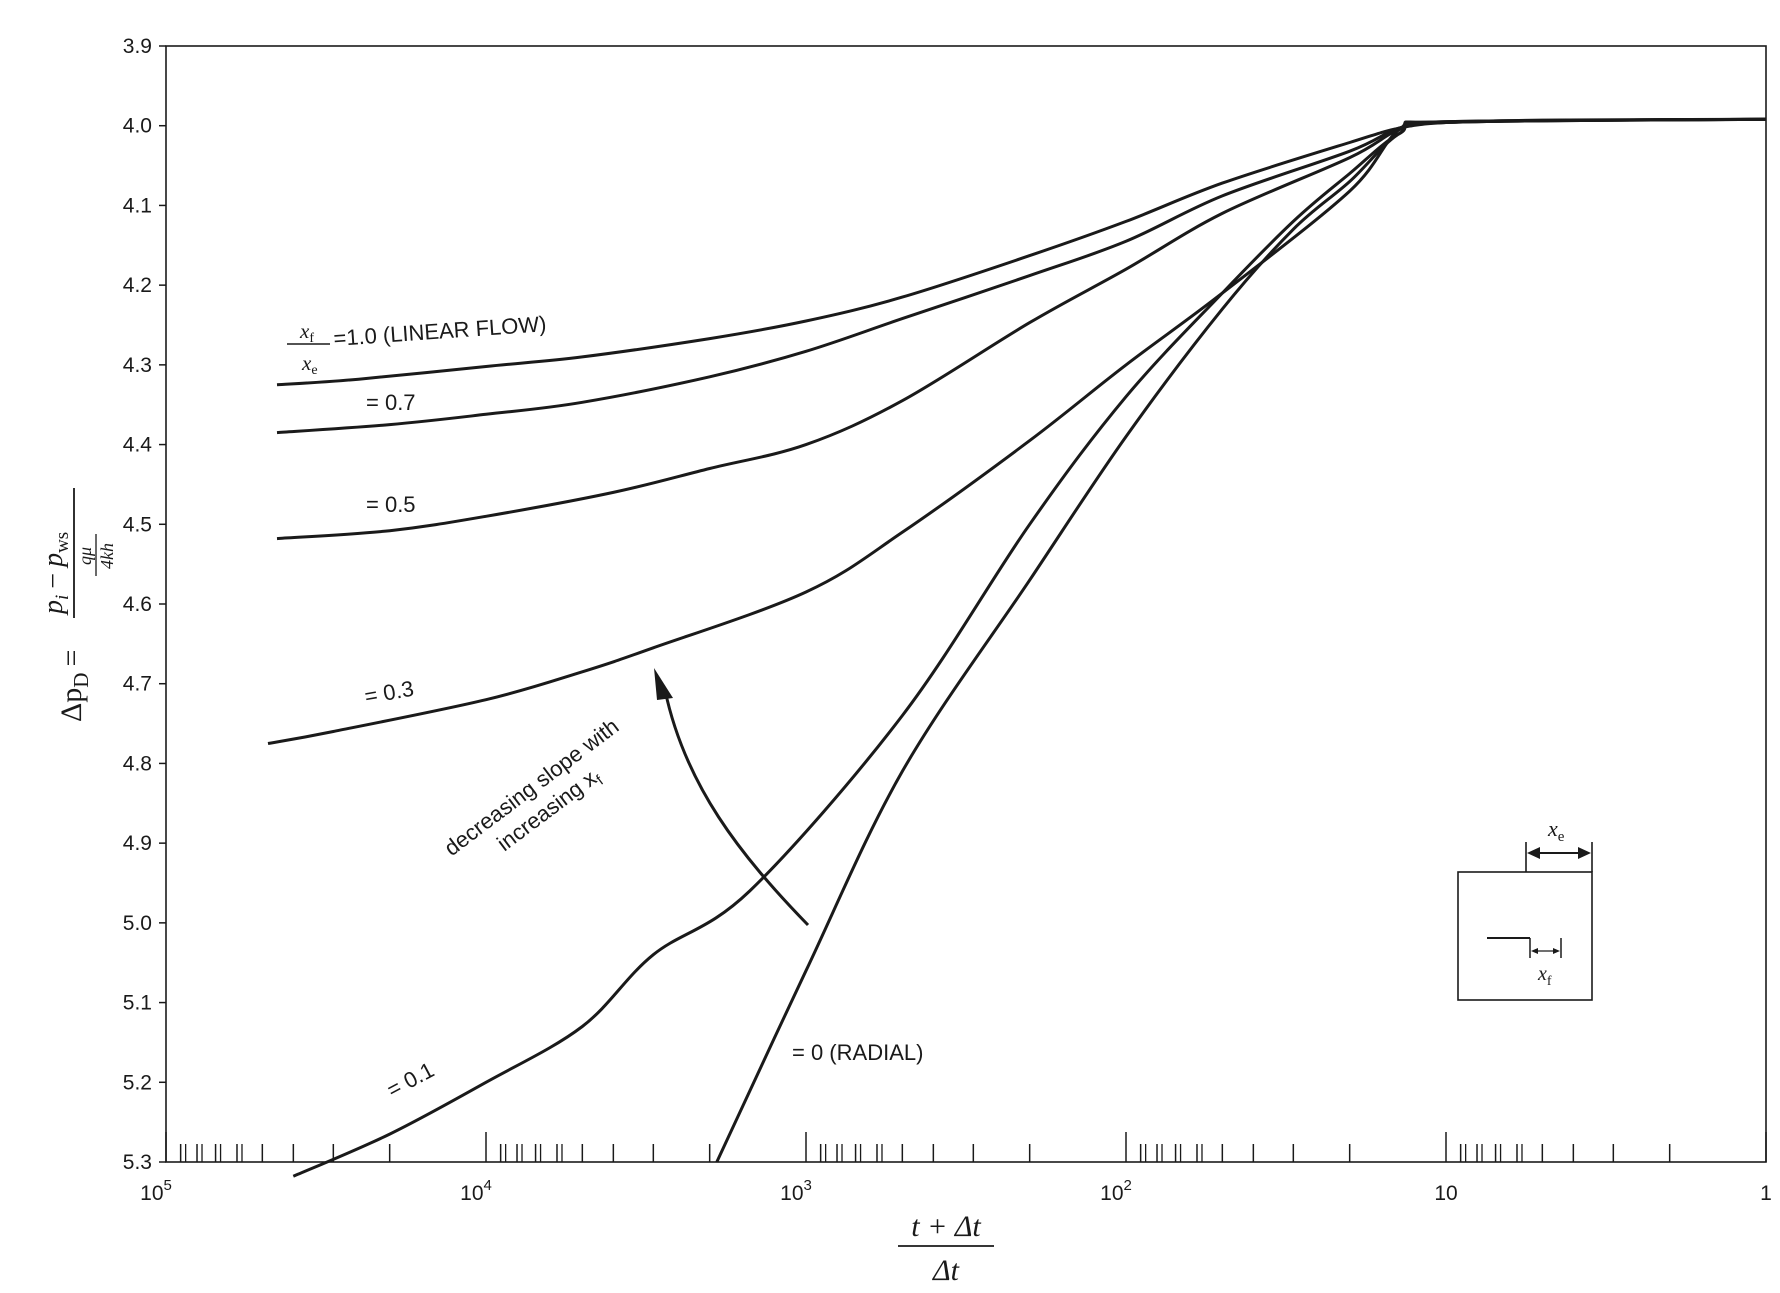  What do you see at coordinates (138, 445) in the screenshot?
I see `y-tick-label-5: 4.4` at bounding box center [138, 445].